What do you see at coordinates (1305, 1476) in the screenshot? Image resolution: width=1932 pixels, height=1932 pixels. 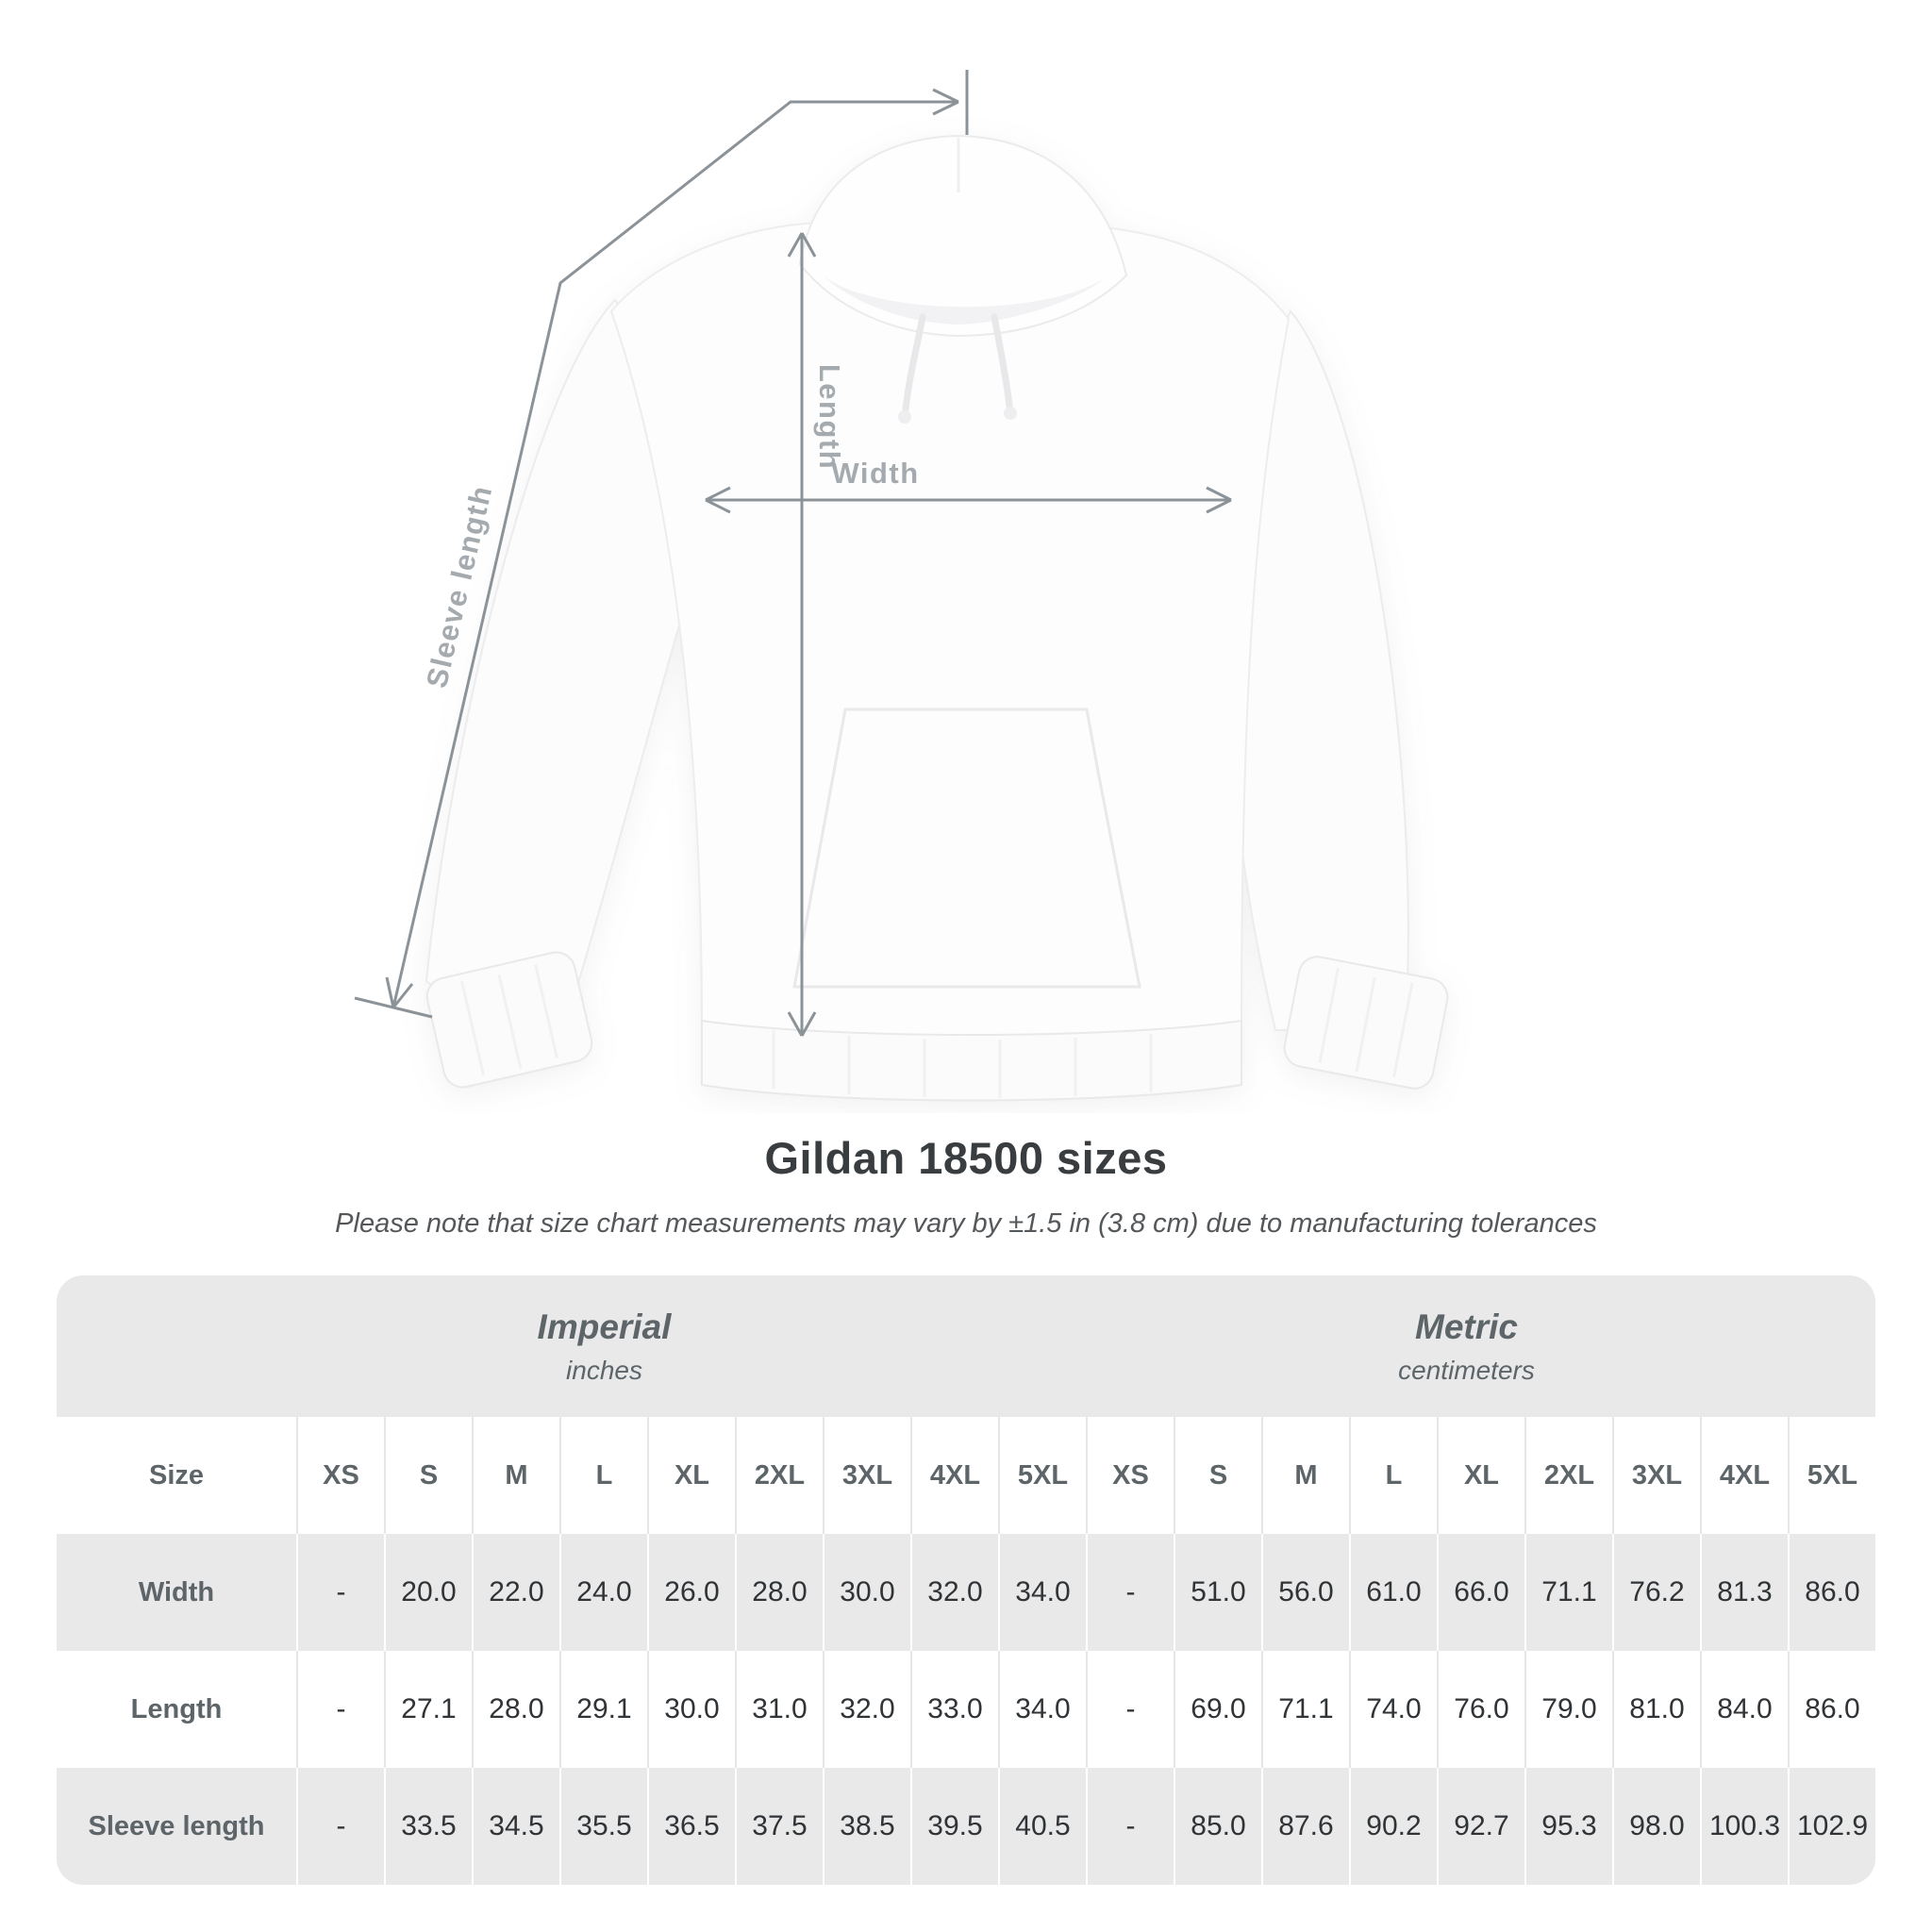 I see `size-header-metric-m: M` at bounding box center [1305, 1476].